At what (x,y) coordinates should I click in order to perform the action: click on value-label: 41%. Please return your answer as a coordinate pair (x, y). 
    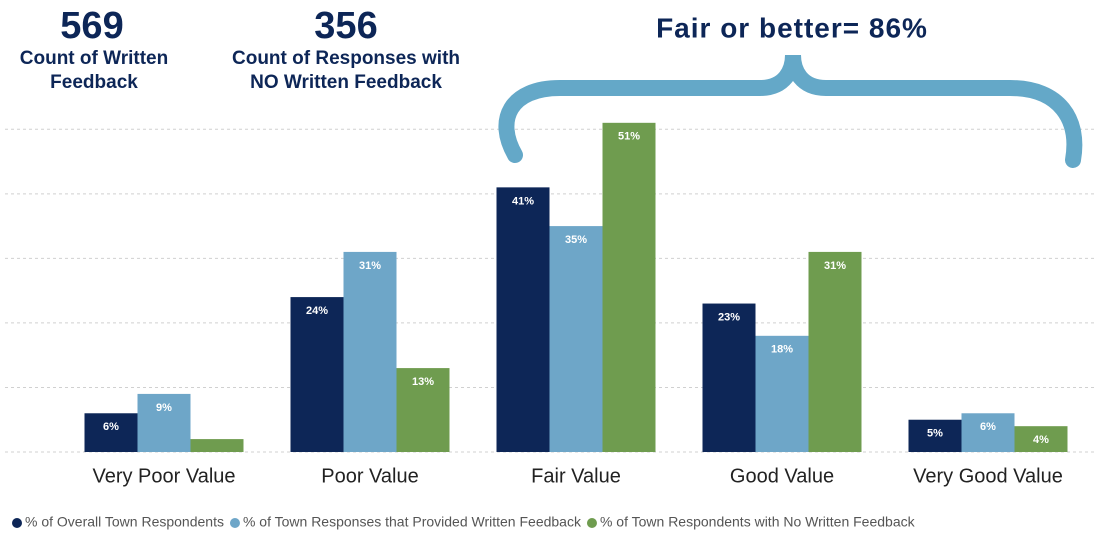
    Looking at the image, I should click on (523, 201).